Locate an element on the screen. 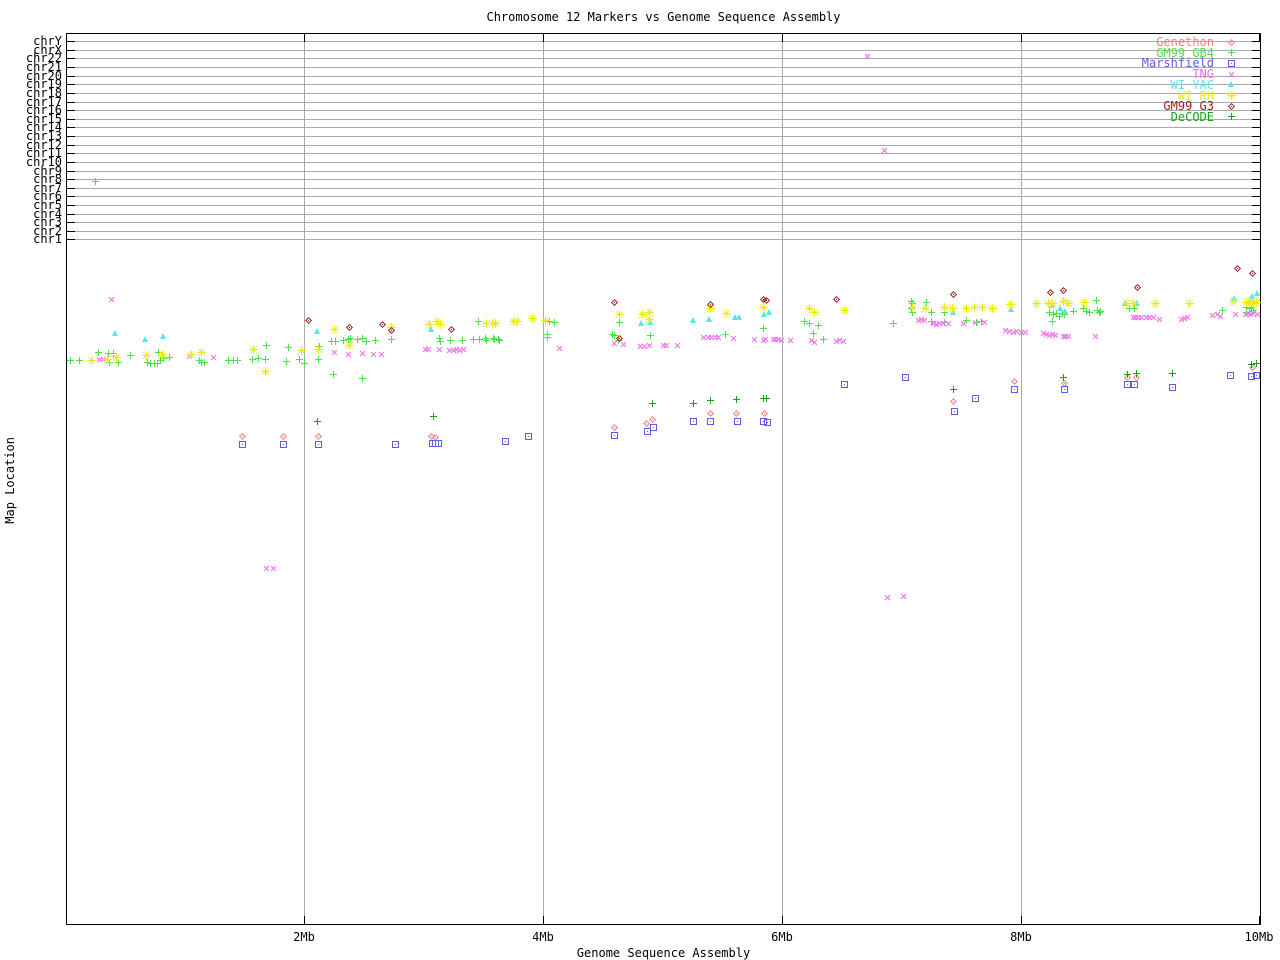  legend-marker-wi-yac is located at coordinates (1231, 84).